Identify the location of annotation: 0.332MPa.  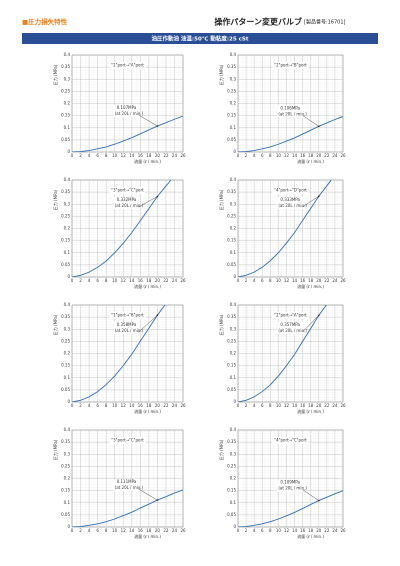
(127, 199).